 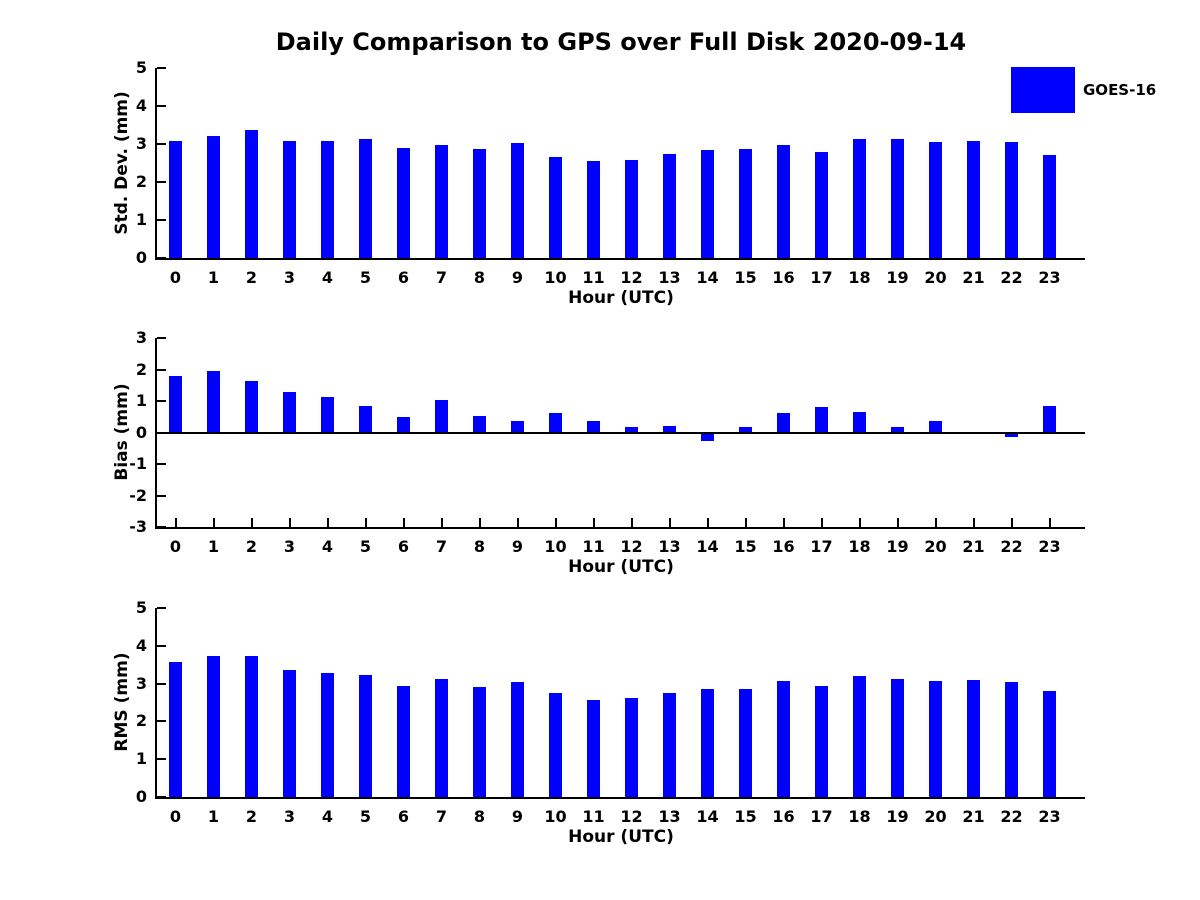 I want to click on y-tick-label: 3, so click(x=141, y=143).